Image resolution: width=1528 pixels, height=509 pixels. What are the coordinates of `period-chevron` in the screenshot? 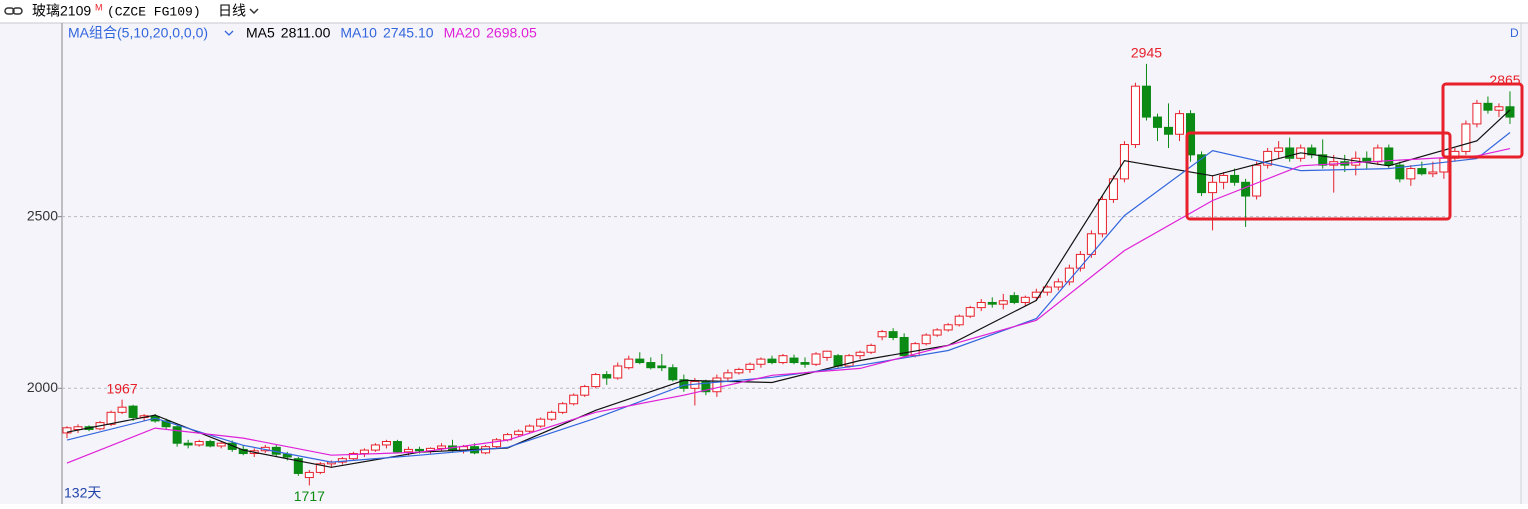 It's located at (254, 11).